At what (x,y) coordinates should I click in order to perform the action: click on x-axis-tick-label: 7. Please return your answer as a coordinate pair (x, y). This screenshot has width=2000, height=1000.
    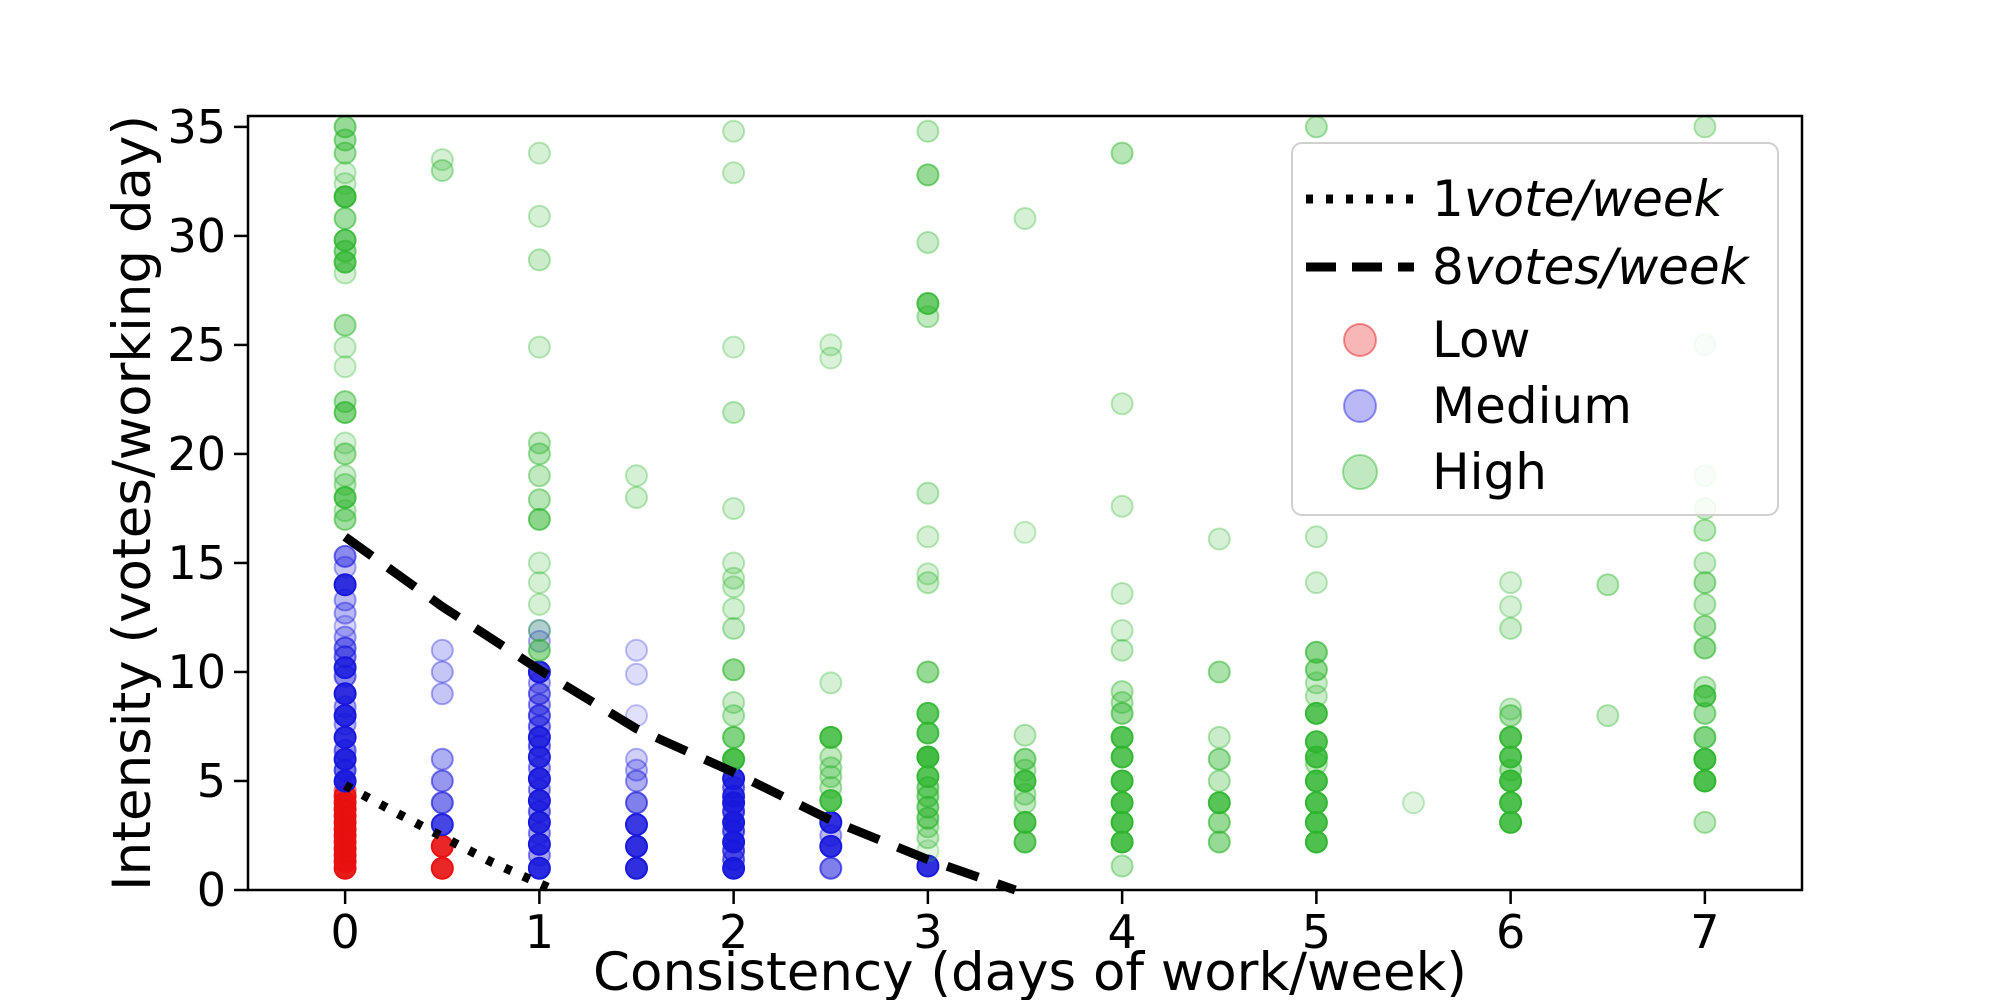
    Looking at the image, I should click on (1704, 932).